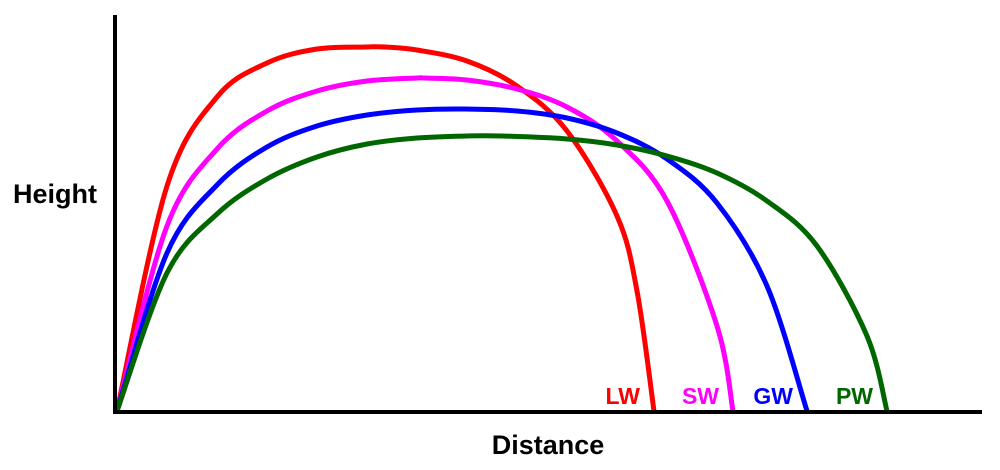 Image resolution: width=1000 pixels, height=470 pixels. I want to click on series-label-gw: GW, so click(773, 396).